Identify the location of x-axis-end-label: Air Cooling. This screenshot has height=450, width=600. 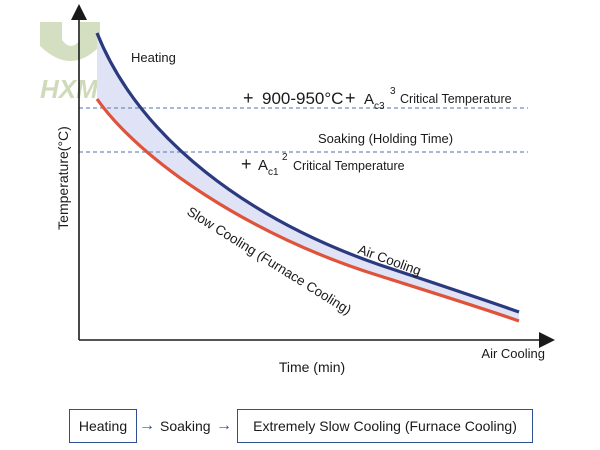
(513, 353).